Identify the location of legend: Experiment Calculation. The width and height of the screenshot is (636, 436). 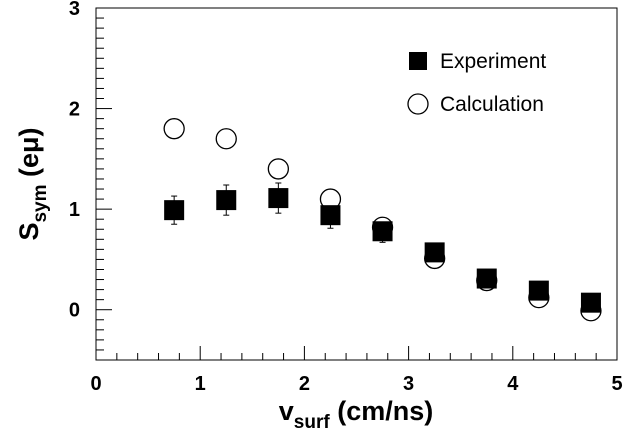
(476, 83).